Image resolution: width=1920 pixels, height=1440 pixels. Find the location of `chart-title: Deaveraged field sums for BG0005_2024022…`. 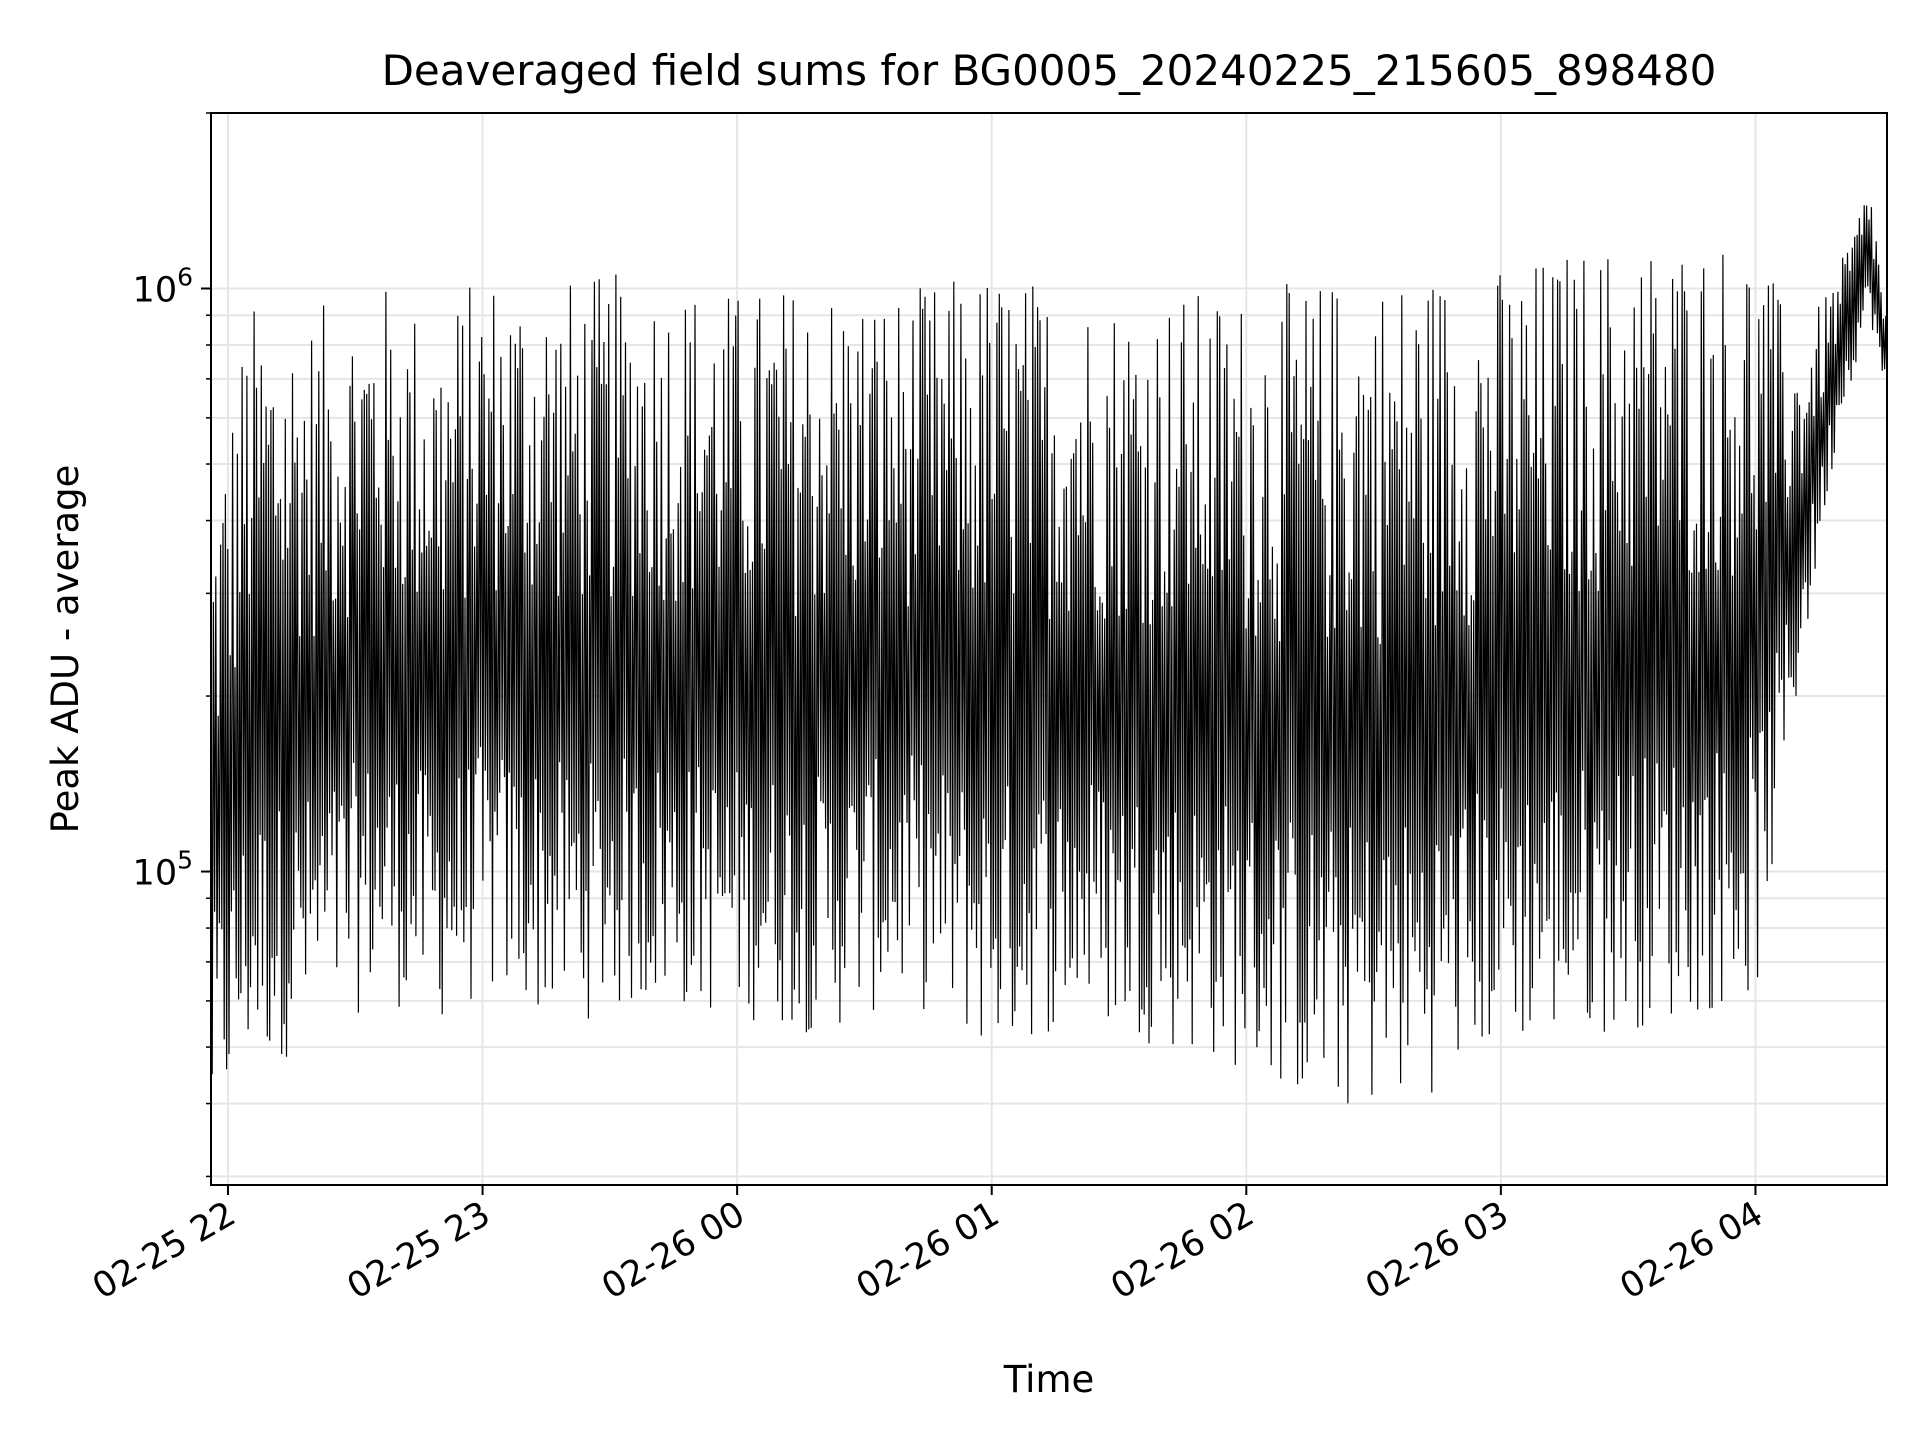

chart-title: Deaveraged field sums for BG0005_2024022… is located at coordinates (1049, 70).